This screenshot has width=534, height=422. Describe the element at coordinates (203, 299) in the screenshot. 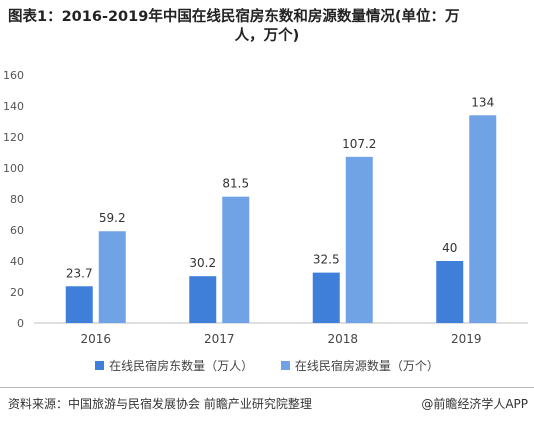

I see `bar-hosts-2017` at that location.